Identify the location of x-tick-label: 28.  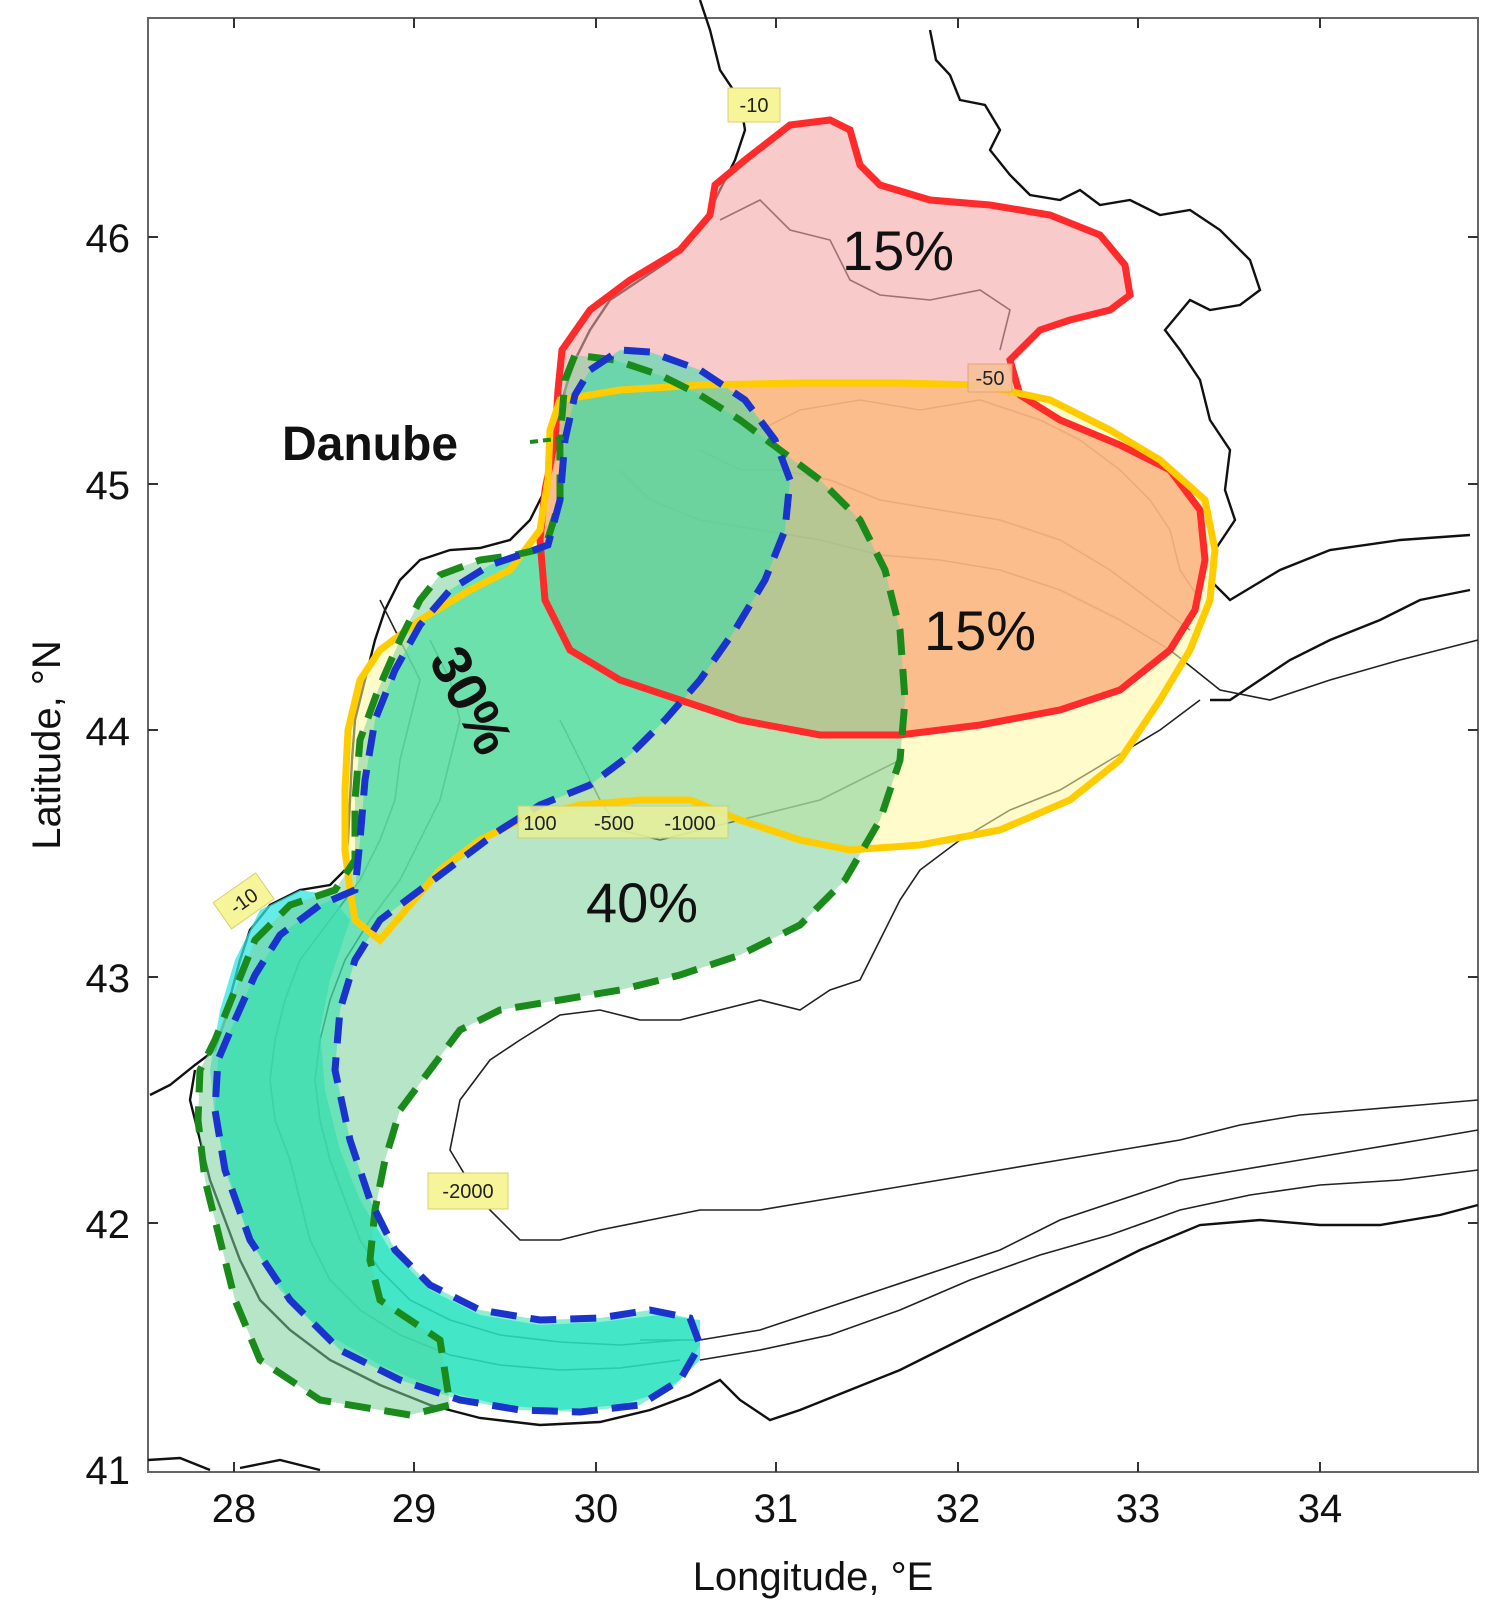
(234, 1509).